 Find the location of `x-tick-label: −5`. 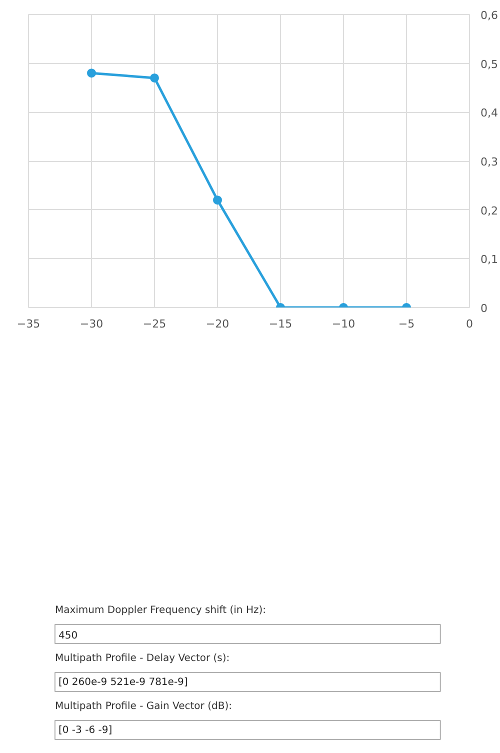

x-tick-label: −5 is located at coordinates (406, 324).